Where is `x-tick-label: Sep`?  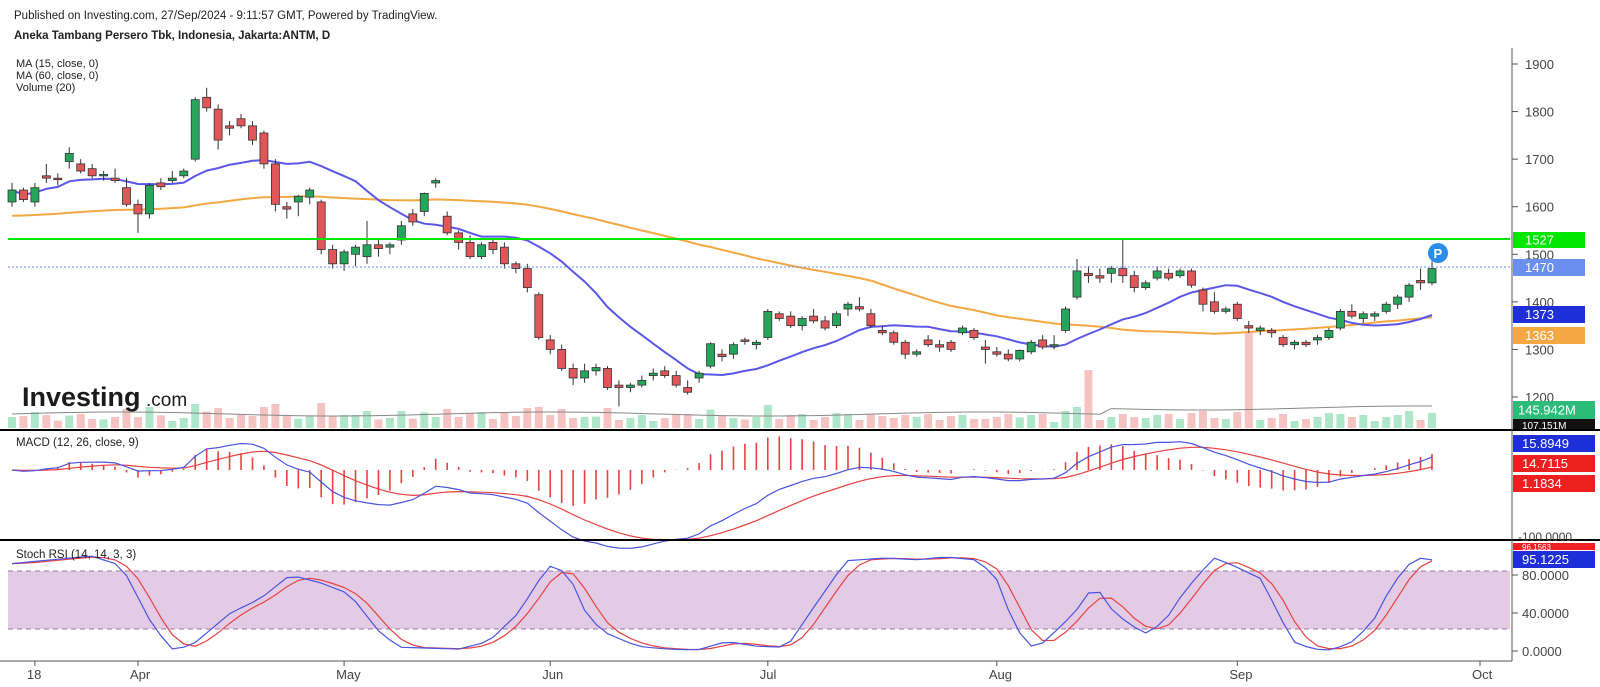 x-tick-label: Sep is located at coordinates (1240, 674).